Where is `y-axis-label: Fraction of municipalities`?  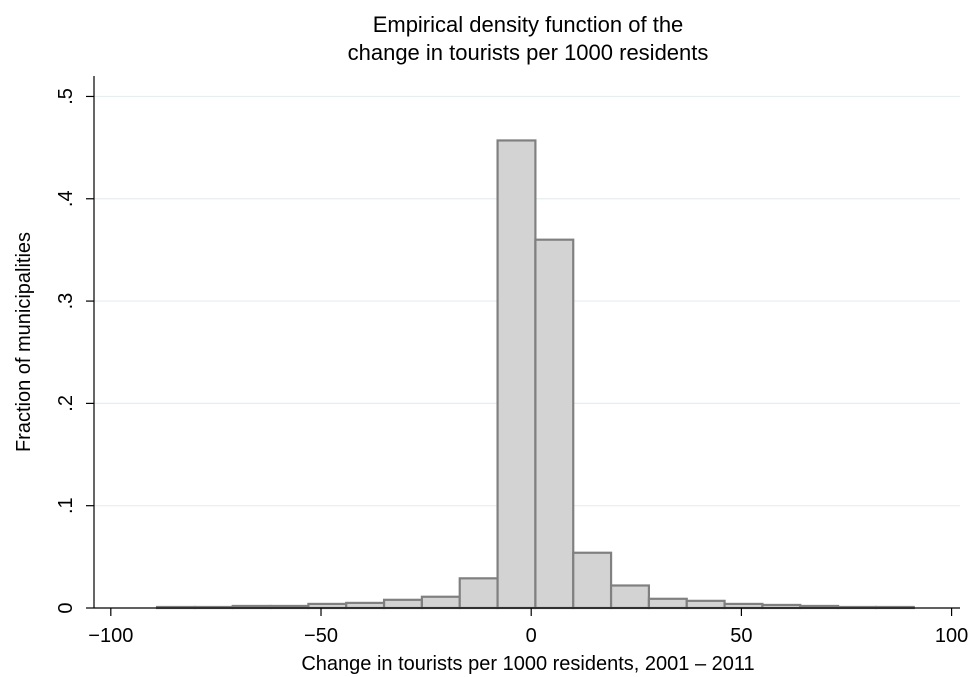 y-axis-label: Fraction of municipalities is located at coordinates (24, 342).